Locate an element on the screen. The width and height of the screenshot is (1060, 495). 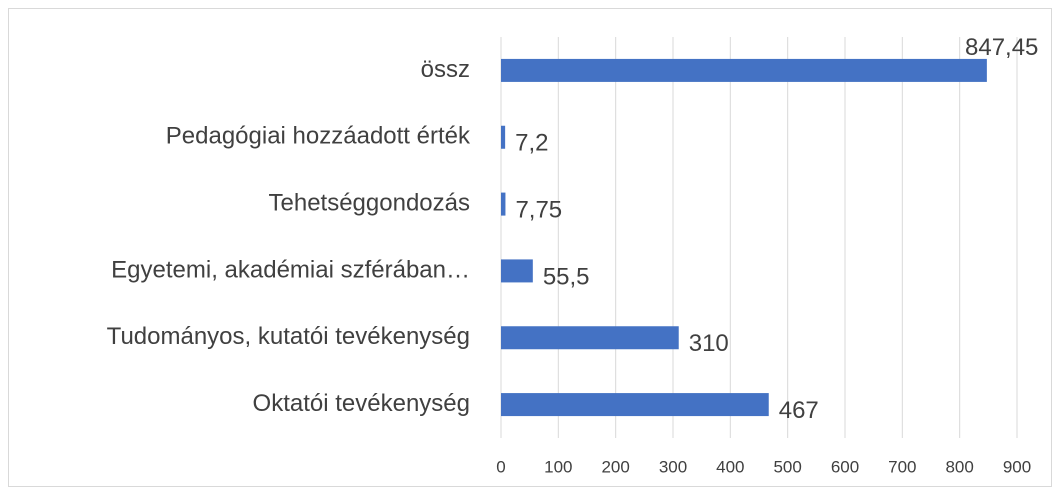
value-label: 847,45 is located at coordinates (1001, 47).